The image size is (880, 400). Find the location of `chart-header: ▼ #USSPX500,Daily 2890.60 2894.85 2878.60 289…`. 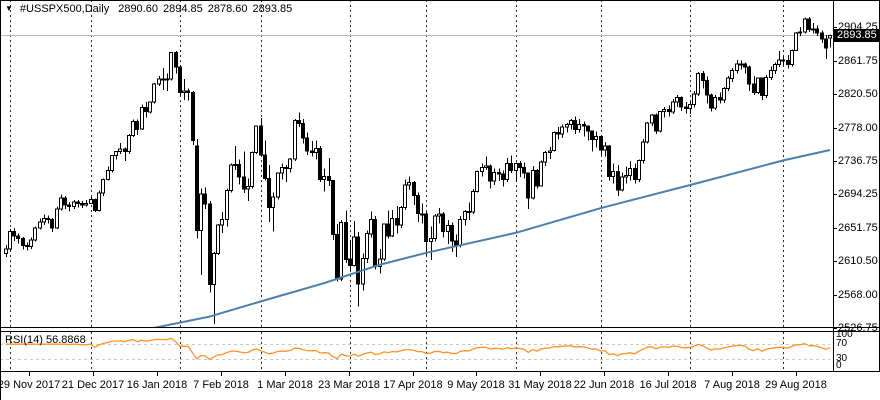

chart-header: ▼ #USSPX500,Daily 2890.60 2894.85 2878.60 289… is located at coordinates (151, 9).